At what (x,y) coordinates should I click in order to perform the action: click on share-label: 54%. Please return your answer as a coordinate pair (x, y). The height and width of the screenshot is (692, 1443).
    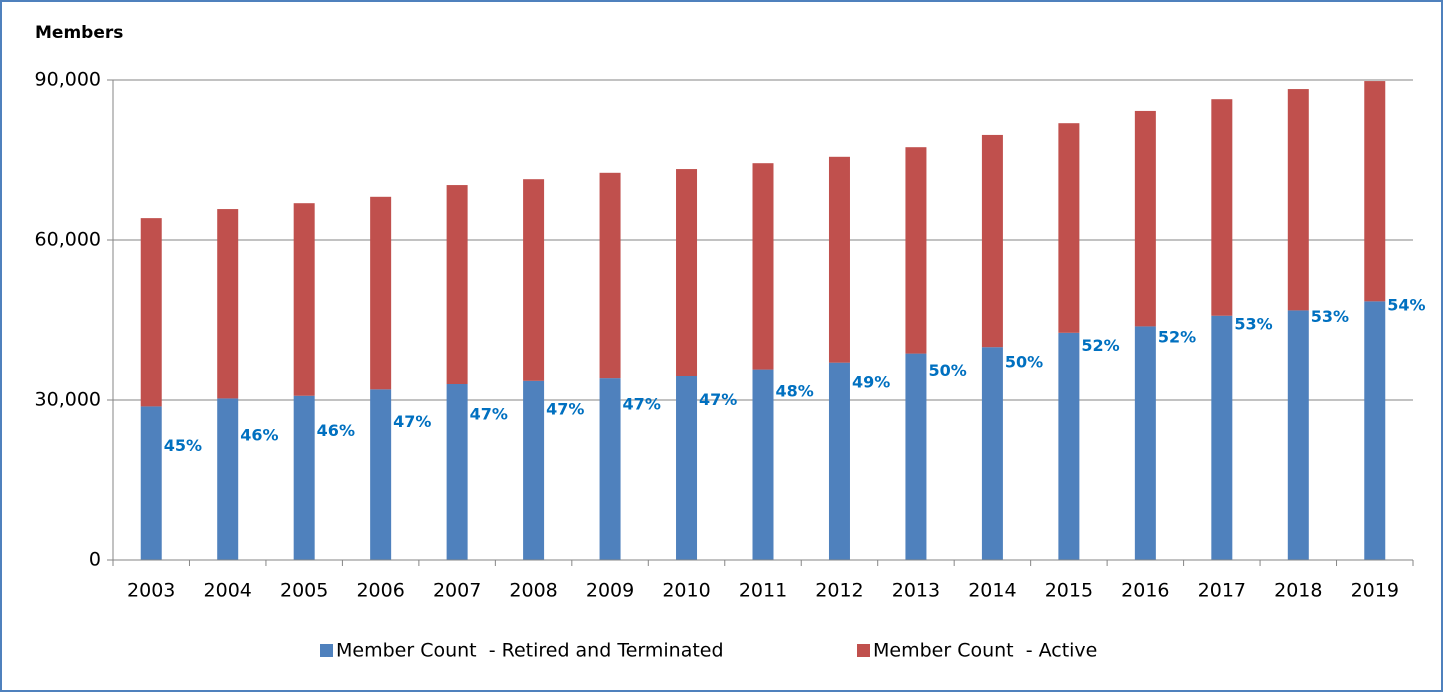
    Looking at the image, I should click on (1406, 305).